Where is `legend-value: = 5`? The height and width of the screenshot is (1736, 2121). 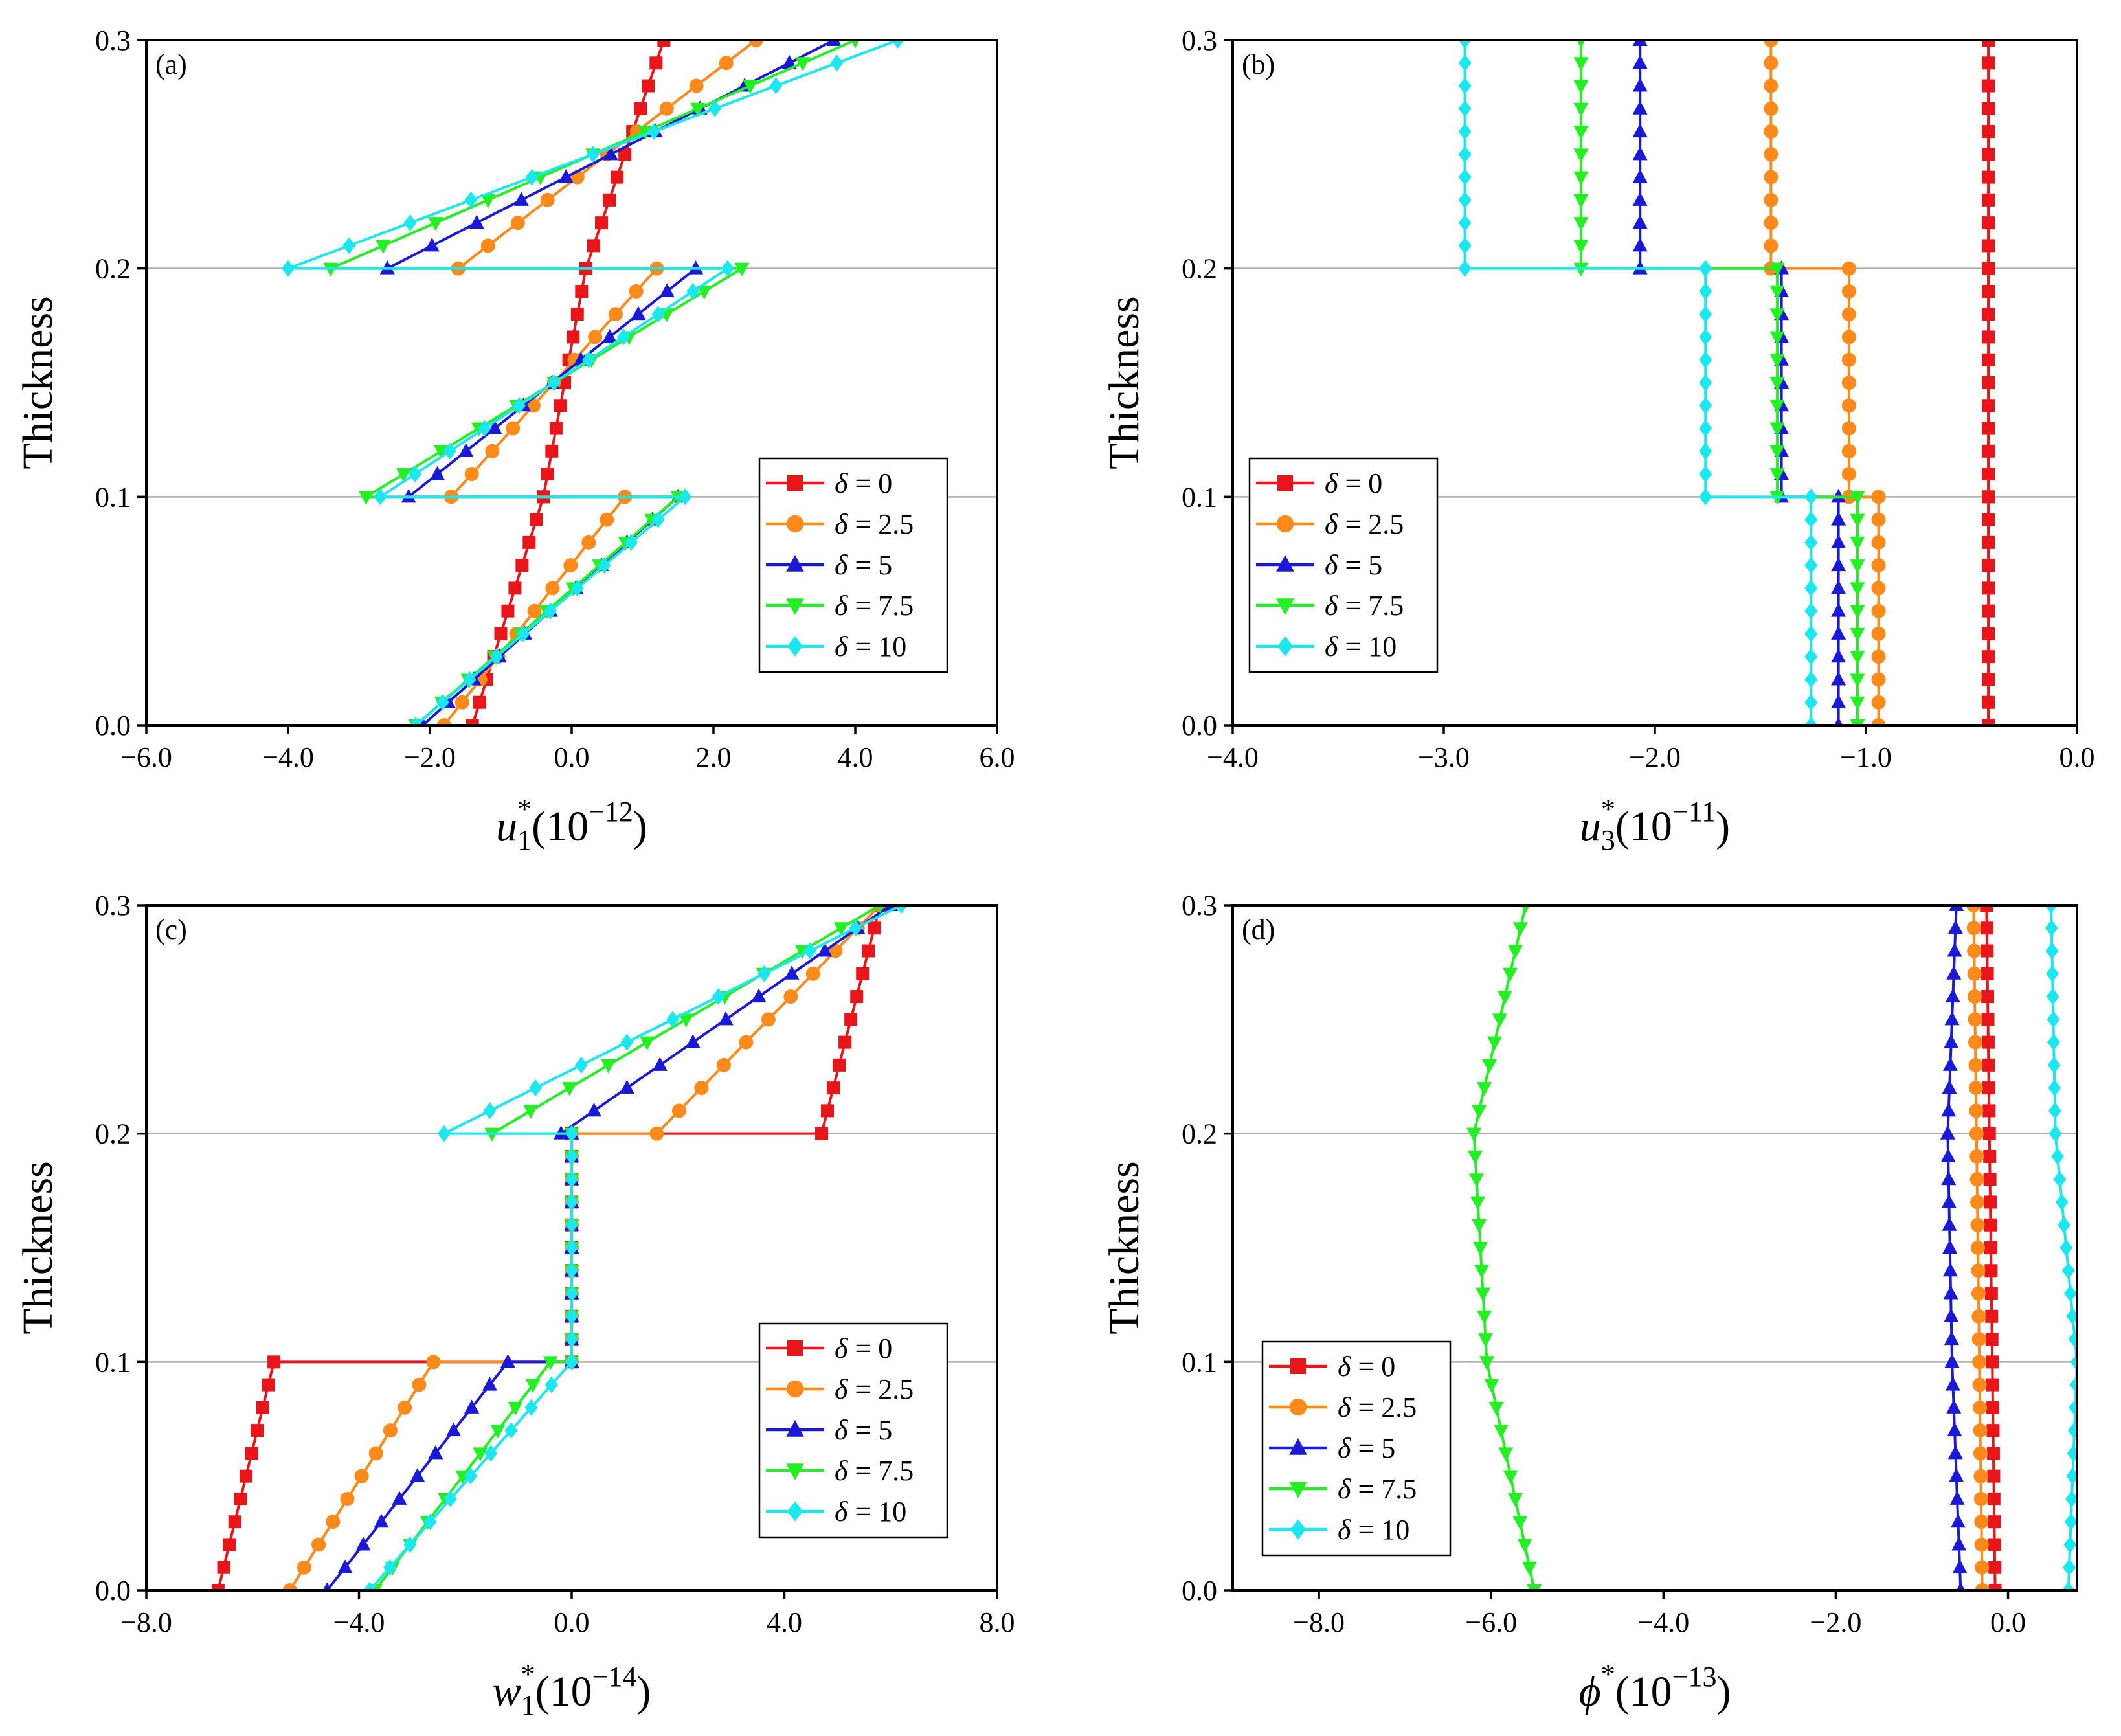 legend-value: = 5 is located at coordinates (1373, 1448).